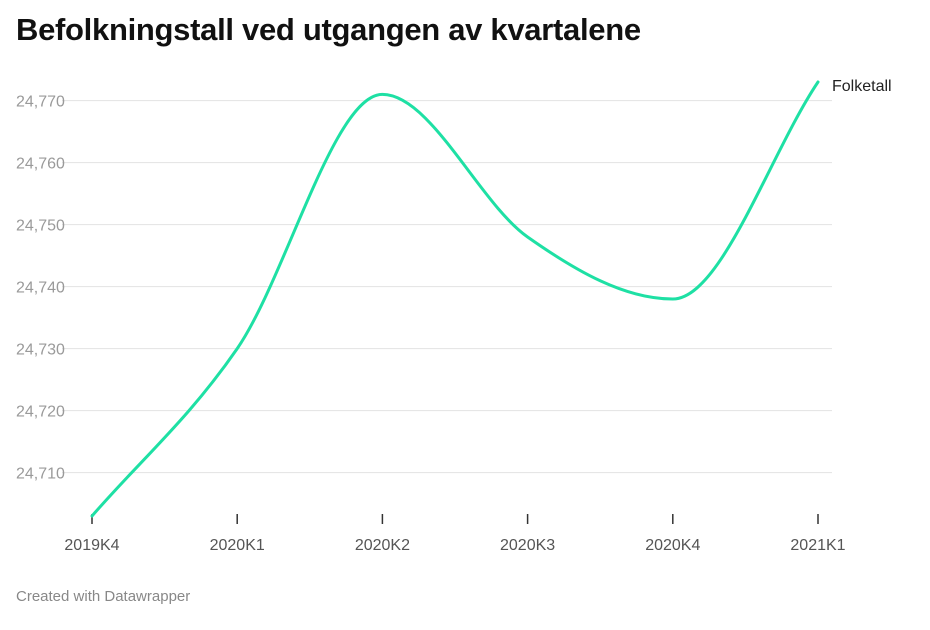  I want to click on y-tick: 24,710, so click(40, 474).